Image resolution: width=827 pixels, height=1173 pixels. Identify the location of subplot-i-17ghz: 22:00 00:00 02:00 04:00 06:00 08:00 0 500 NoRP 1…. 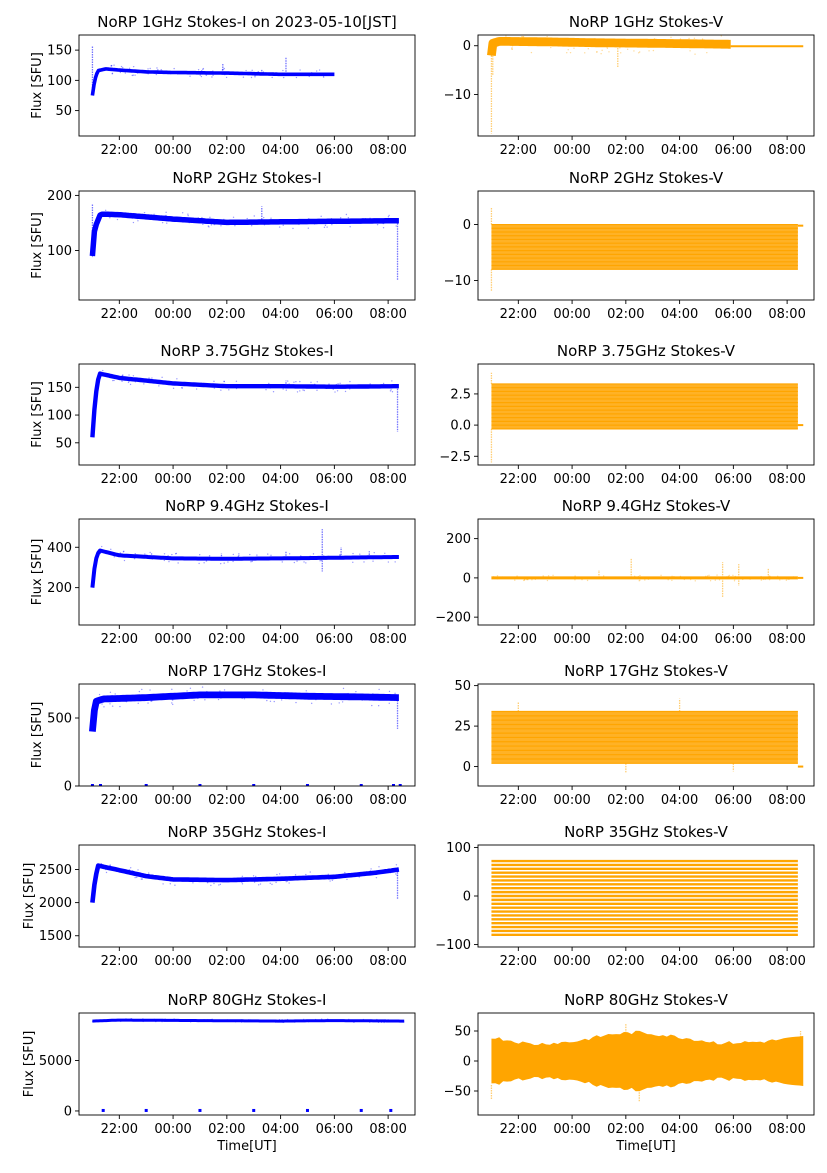
(223, 735).